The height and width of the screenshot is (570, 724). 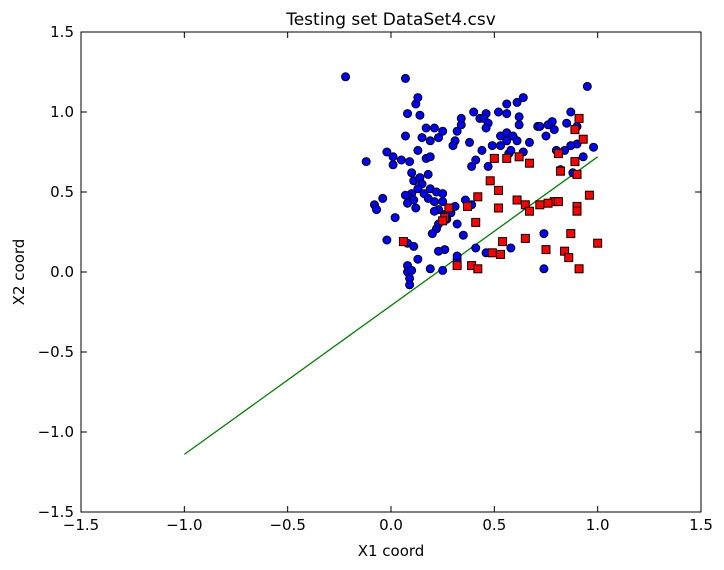 I want to click on x-tick-label: −0.5, so click(x=287, y=525).